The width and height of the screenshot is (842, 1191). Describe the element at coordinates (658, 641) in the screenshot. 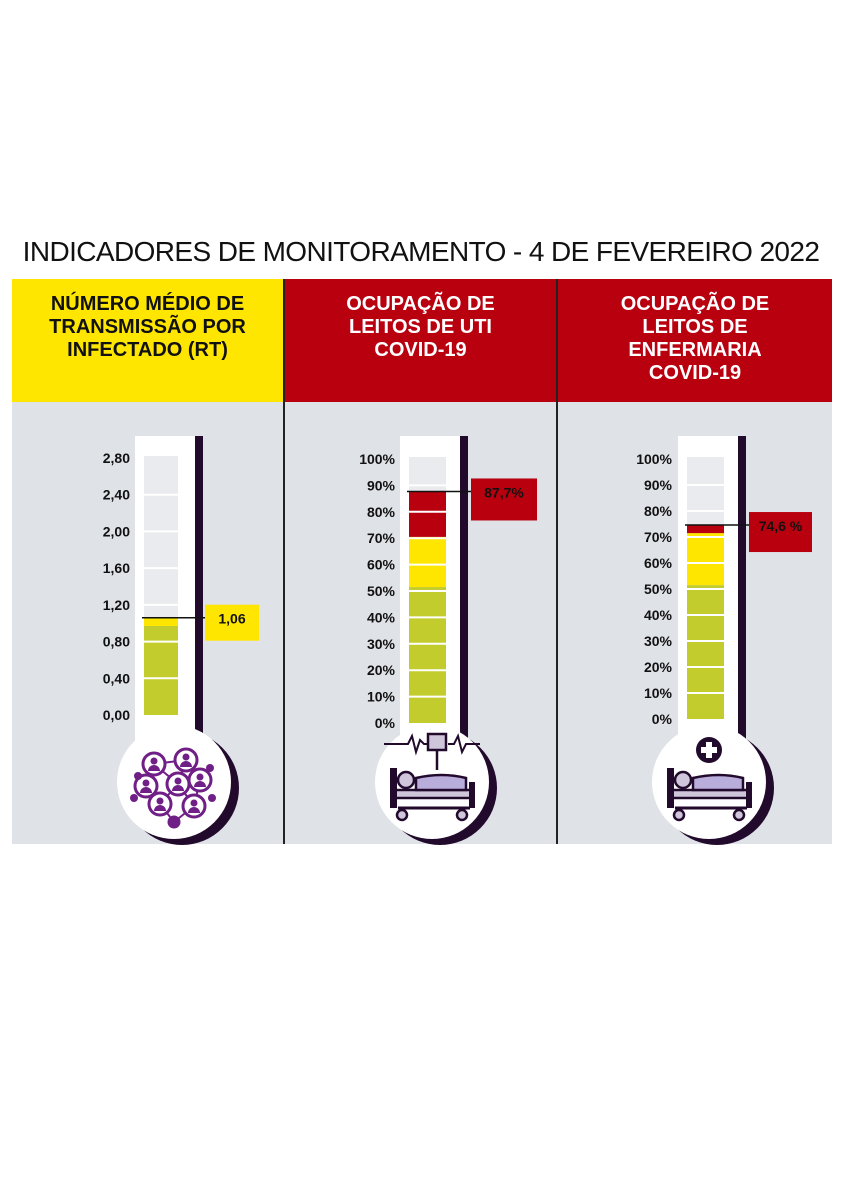

I see `tick-label: 30%` at that location.